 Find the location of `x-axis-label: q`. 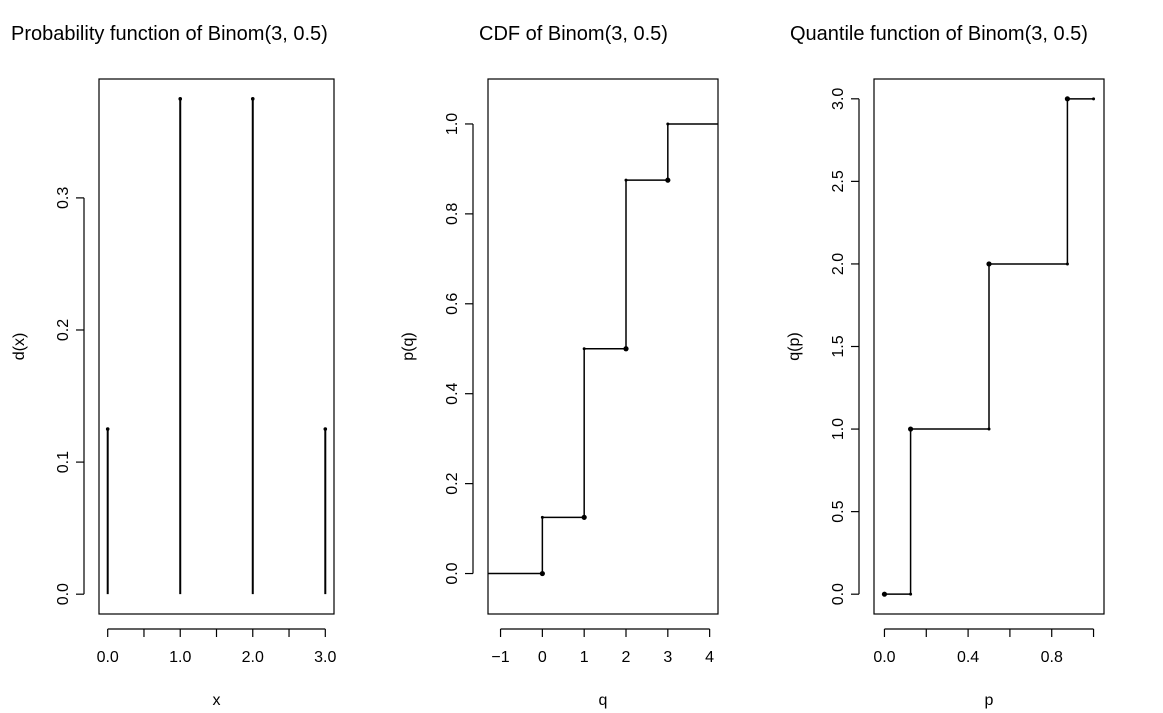

x-axis-label: q is located at coordinates (603, 700).